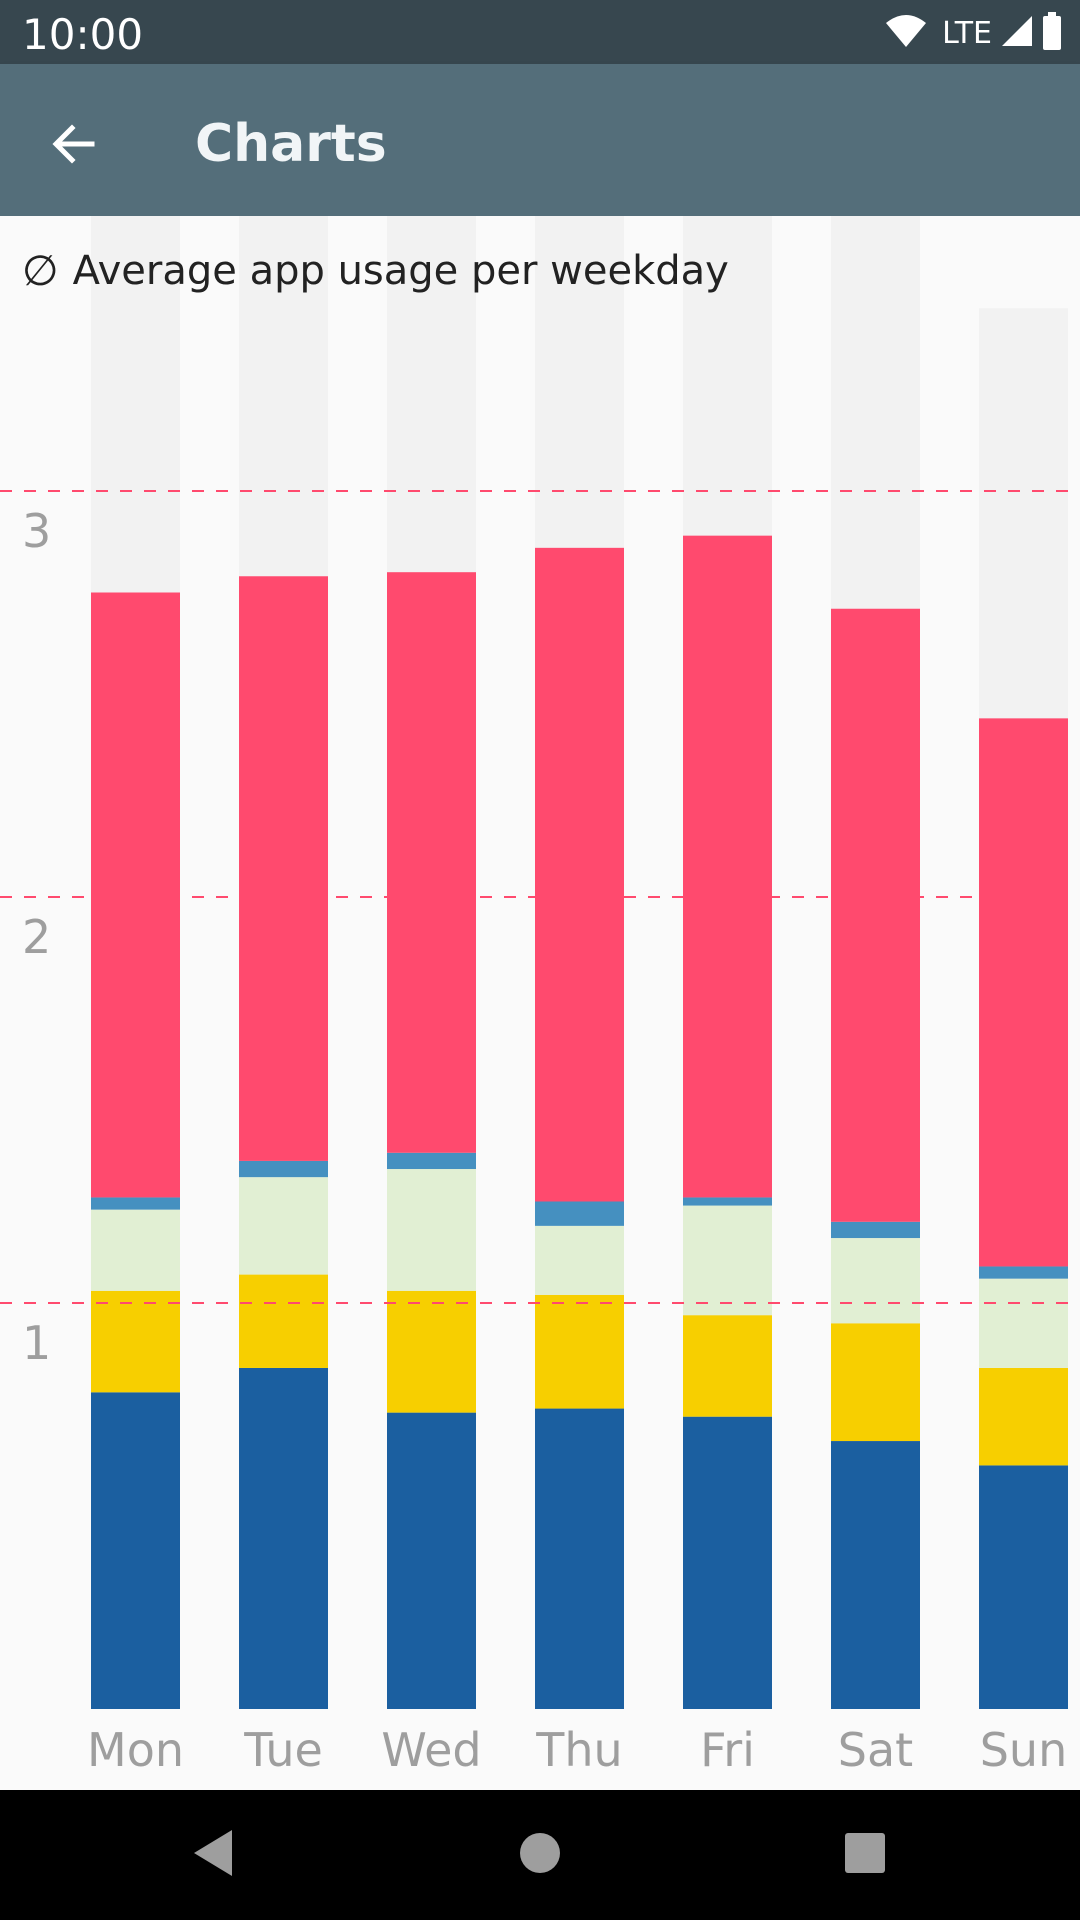  Describe the element at coordinates (1024, 1750) in the screenshot. I see `x-tick-label-sun: Sun` at that location.